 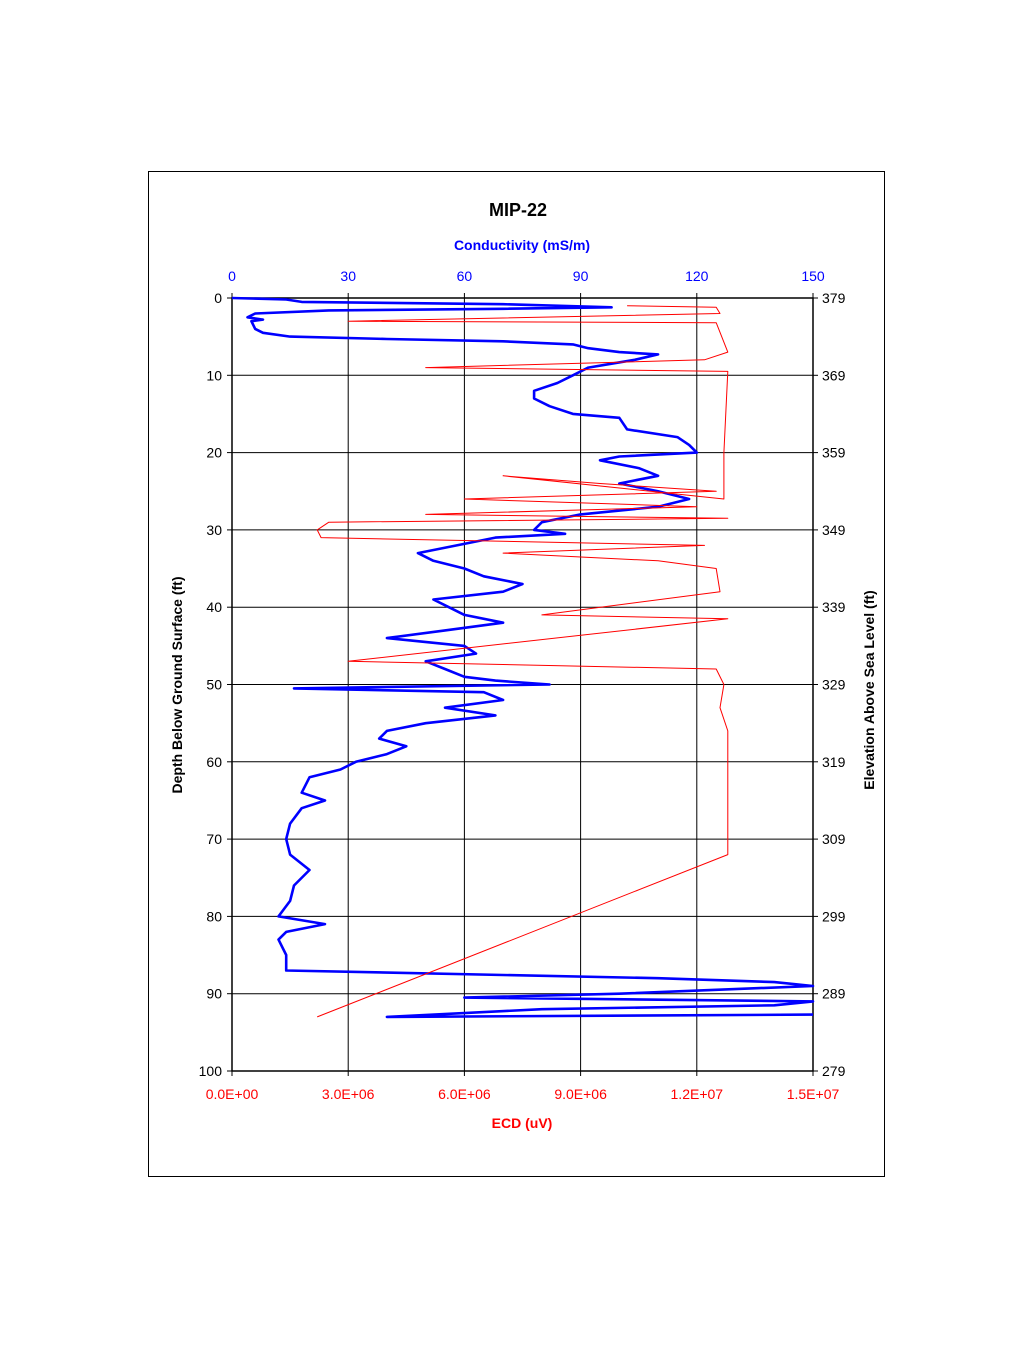 What do you see at coordinates (214, 762) in the screenshot?
I see `left-tick-label: 60` at bounding box center [214, 762].